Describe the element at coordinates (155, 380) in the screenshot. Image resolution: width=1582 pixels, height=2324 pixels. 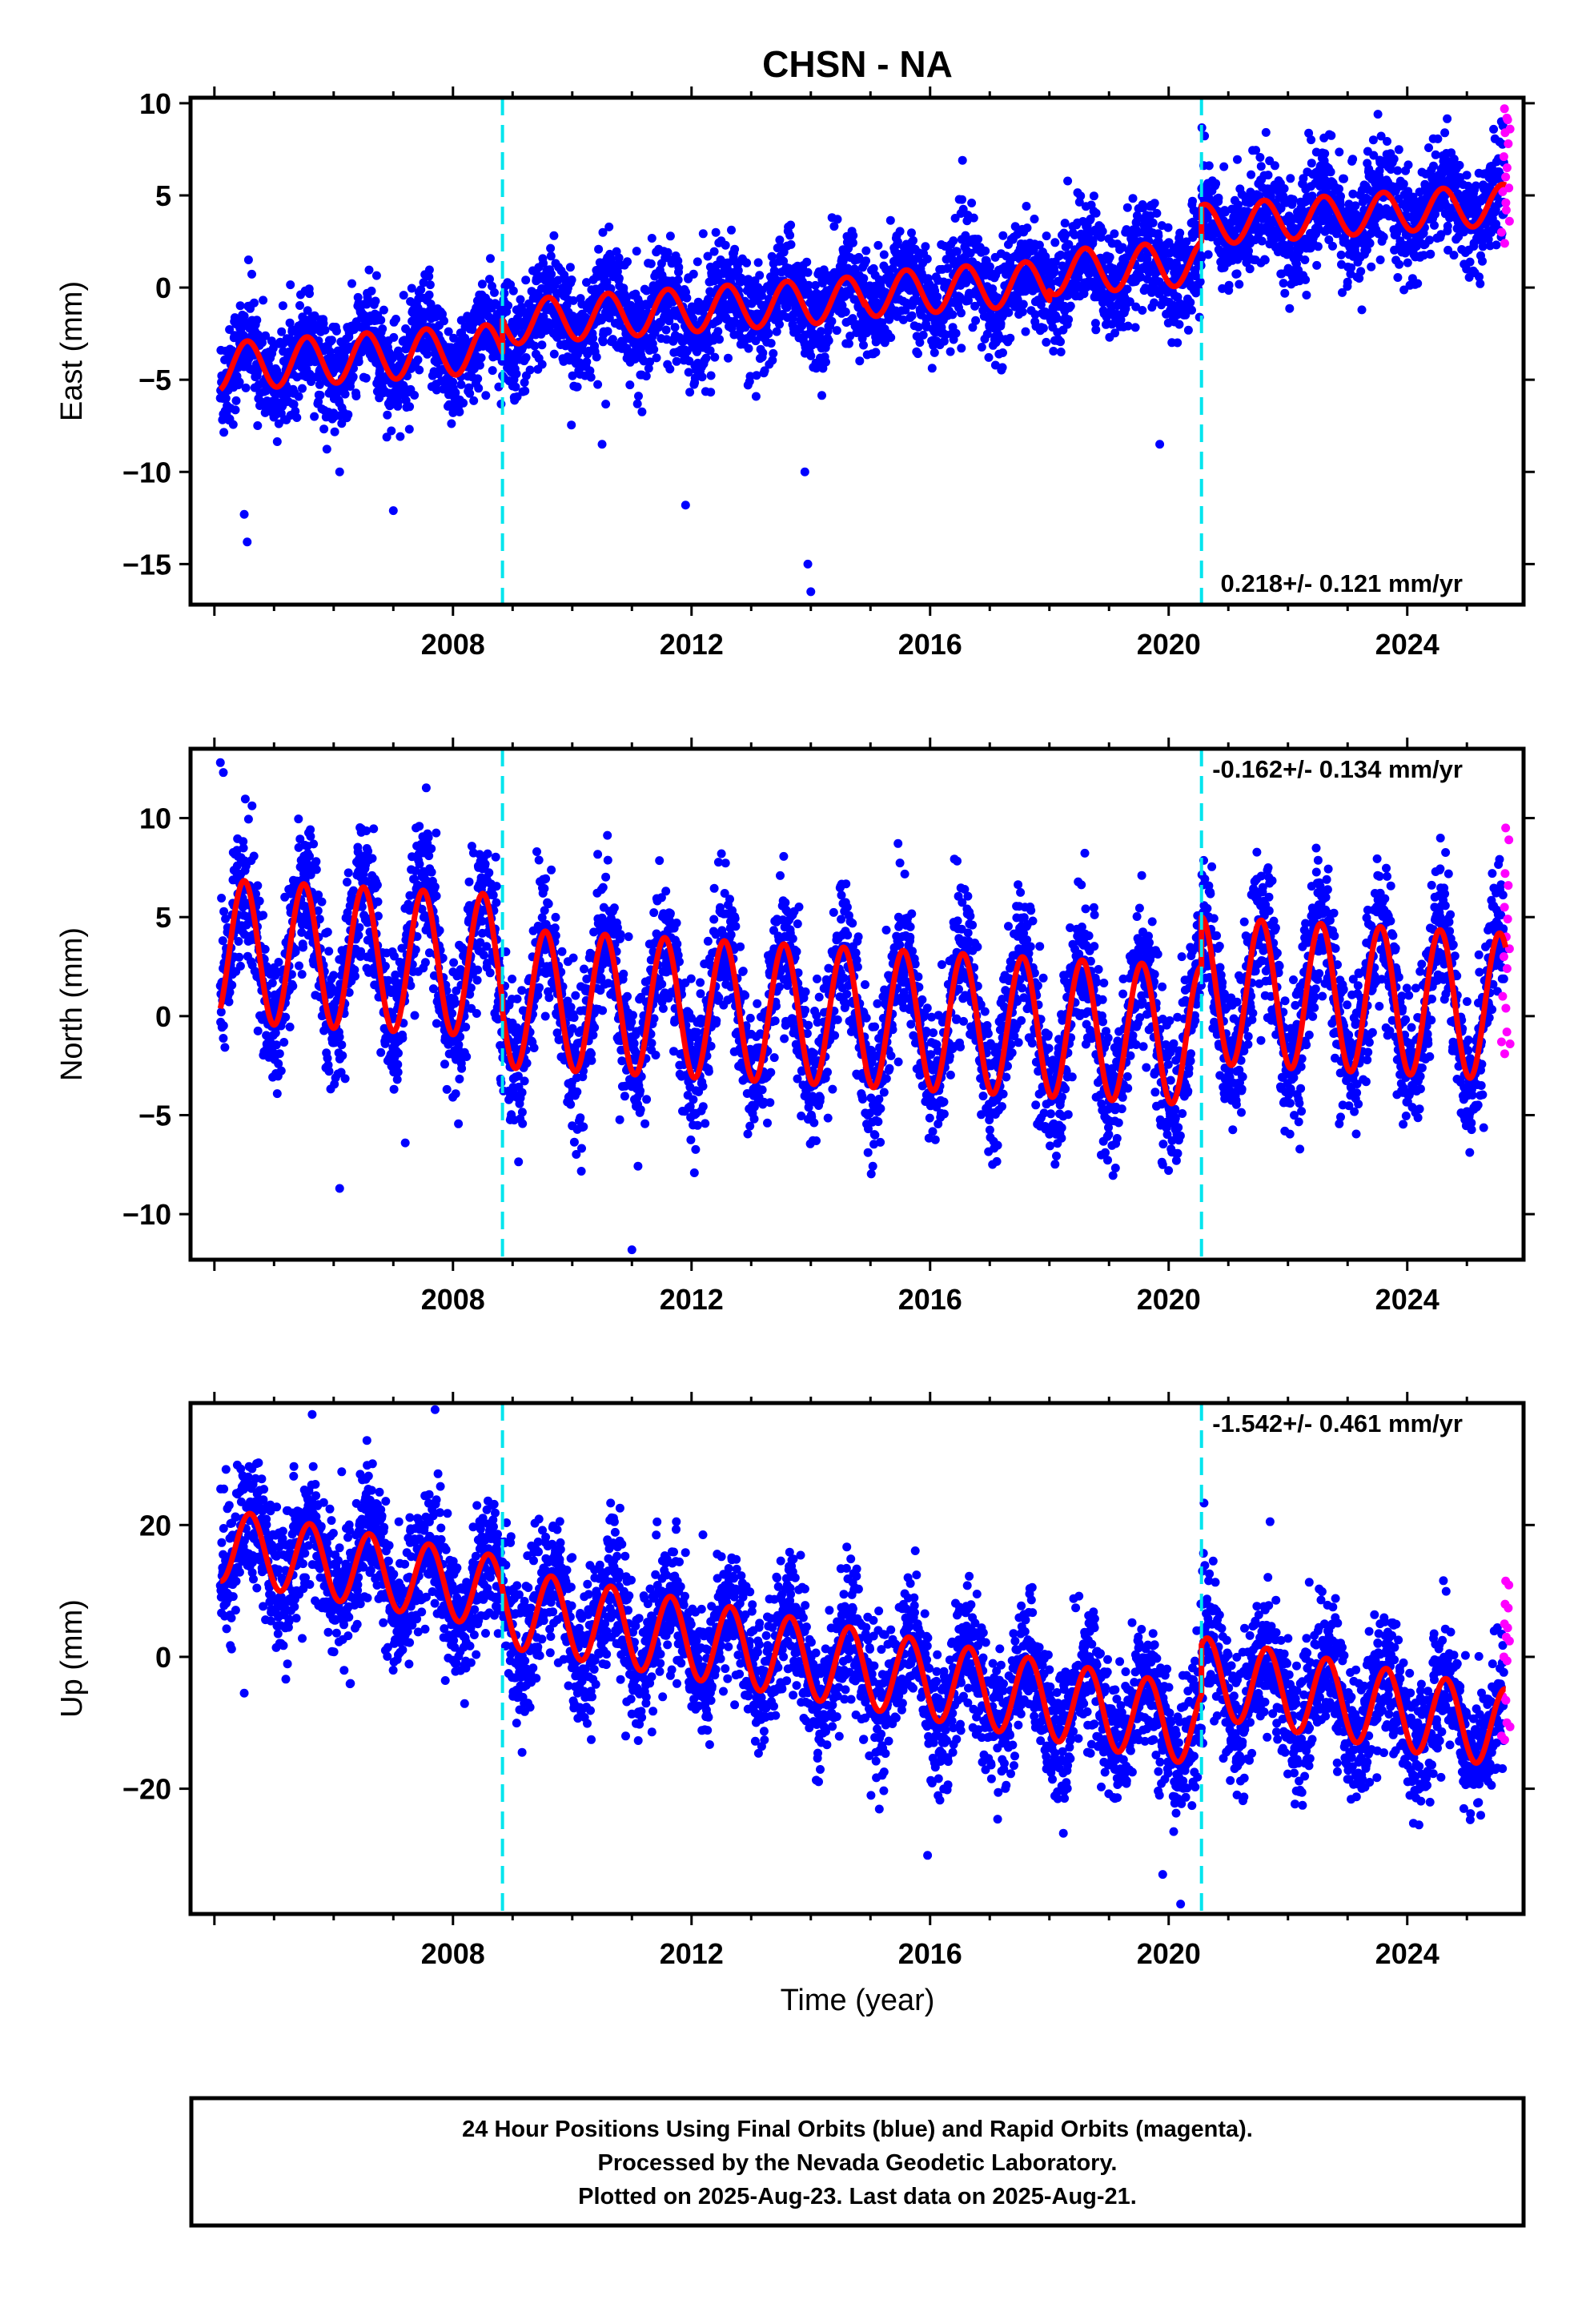
I see `y-tick-label: −5` at that location.